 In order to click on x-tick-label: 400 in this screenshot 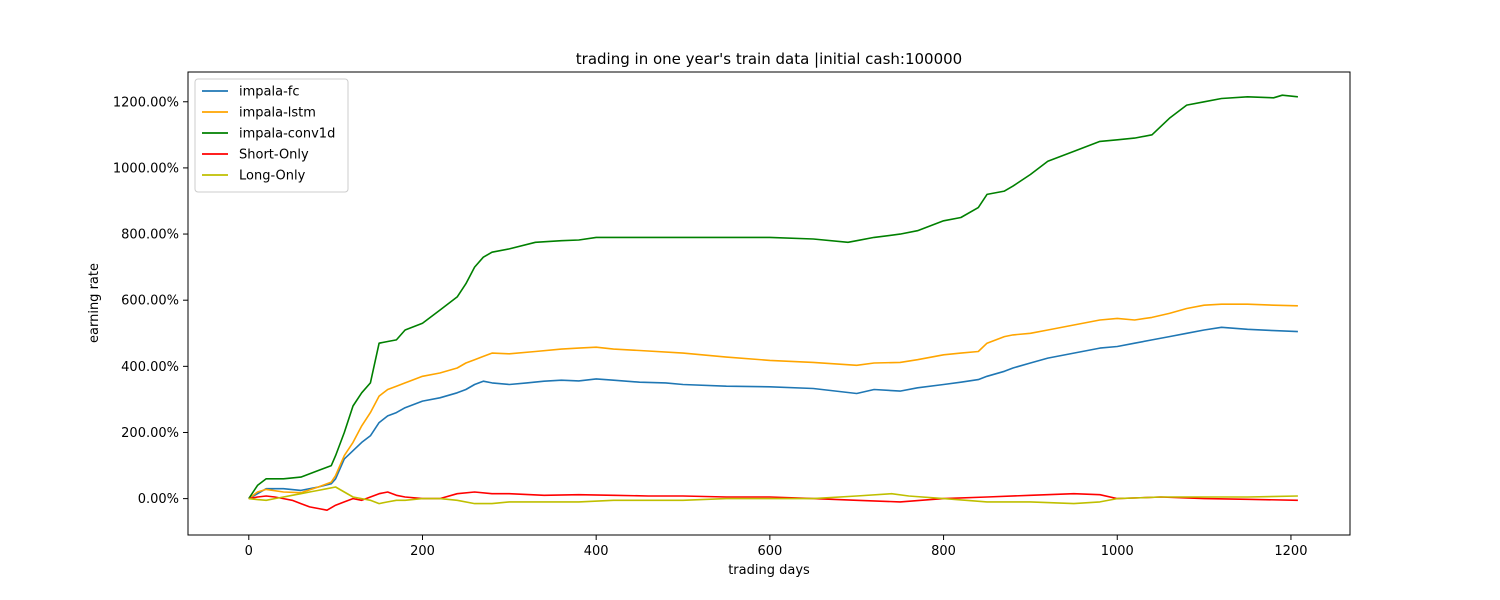, I will do `click(596, 551)`.